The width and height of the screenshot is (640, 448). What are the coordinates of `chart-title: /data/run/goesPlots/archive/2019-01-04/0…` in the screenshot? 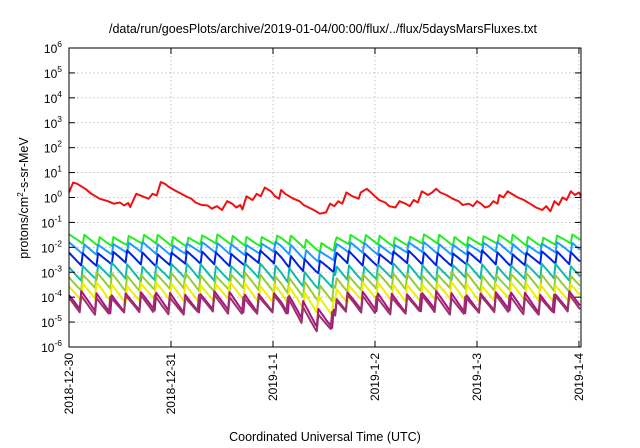 It's located at (323, 29).